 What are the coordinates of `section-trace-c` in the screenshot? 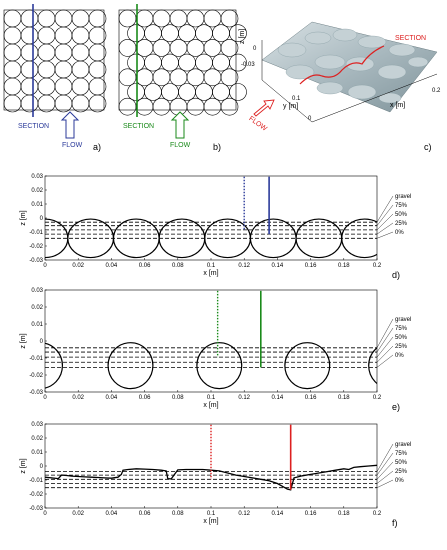 It's located at (342, 65).